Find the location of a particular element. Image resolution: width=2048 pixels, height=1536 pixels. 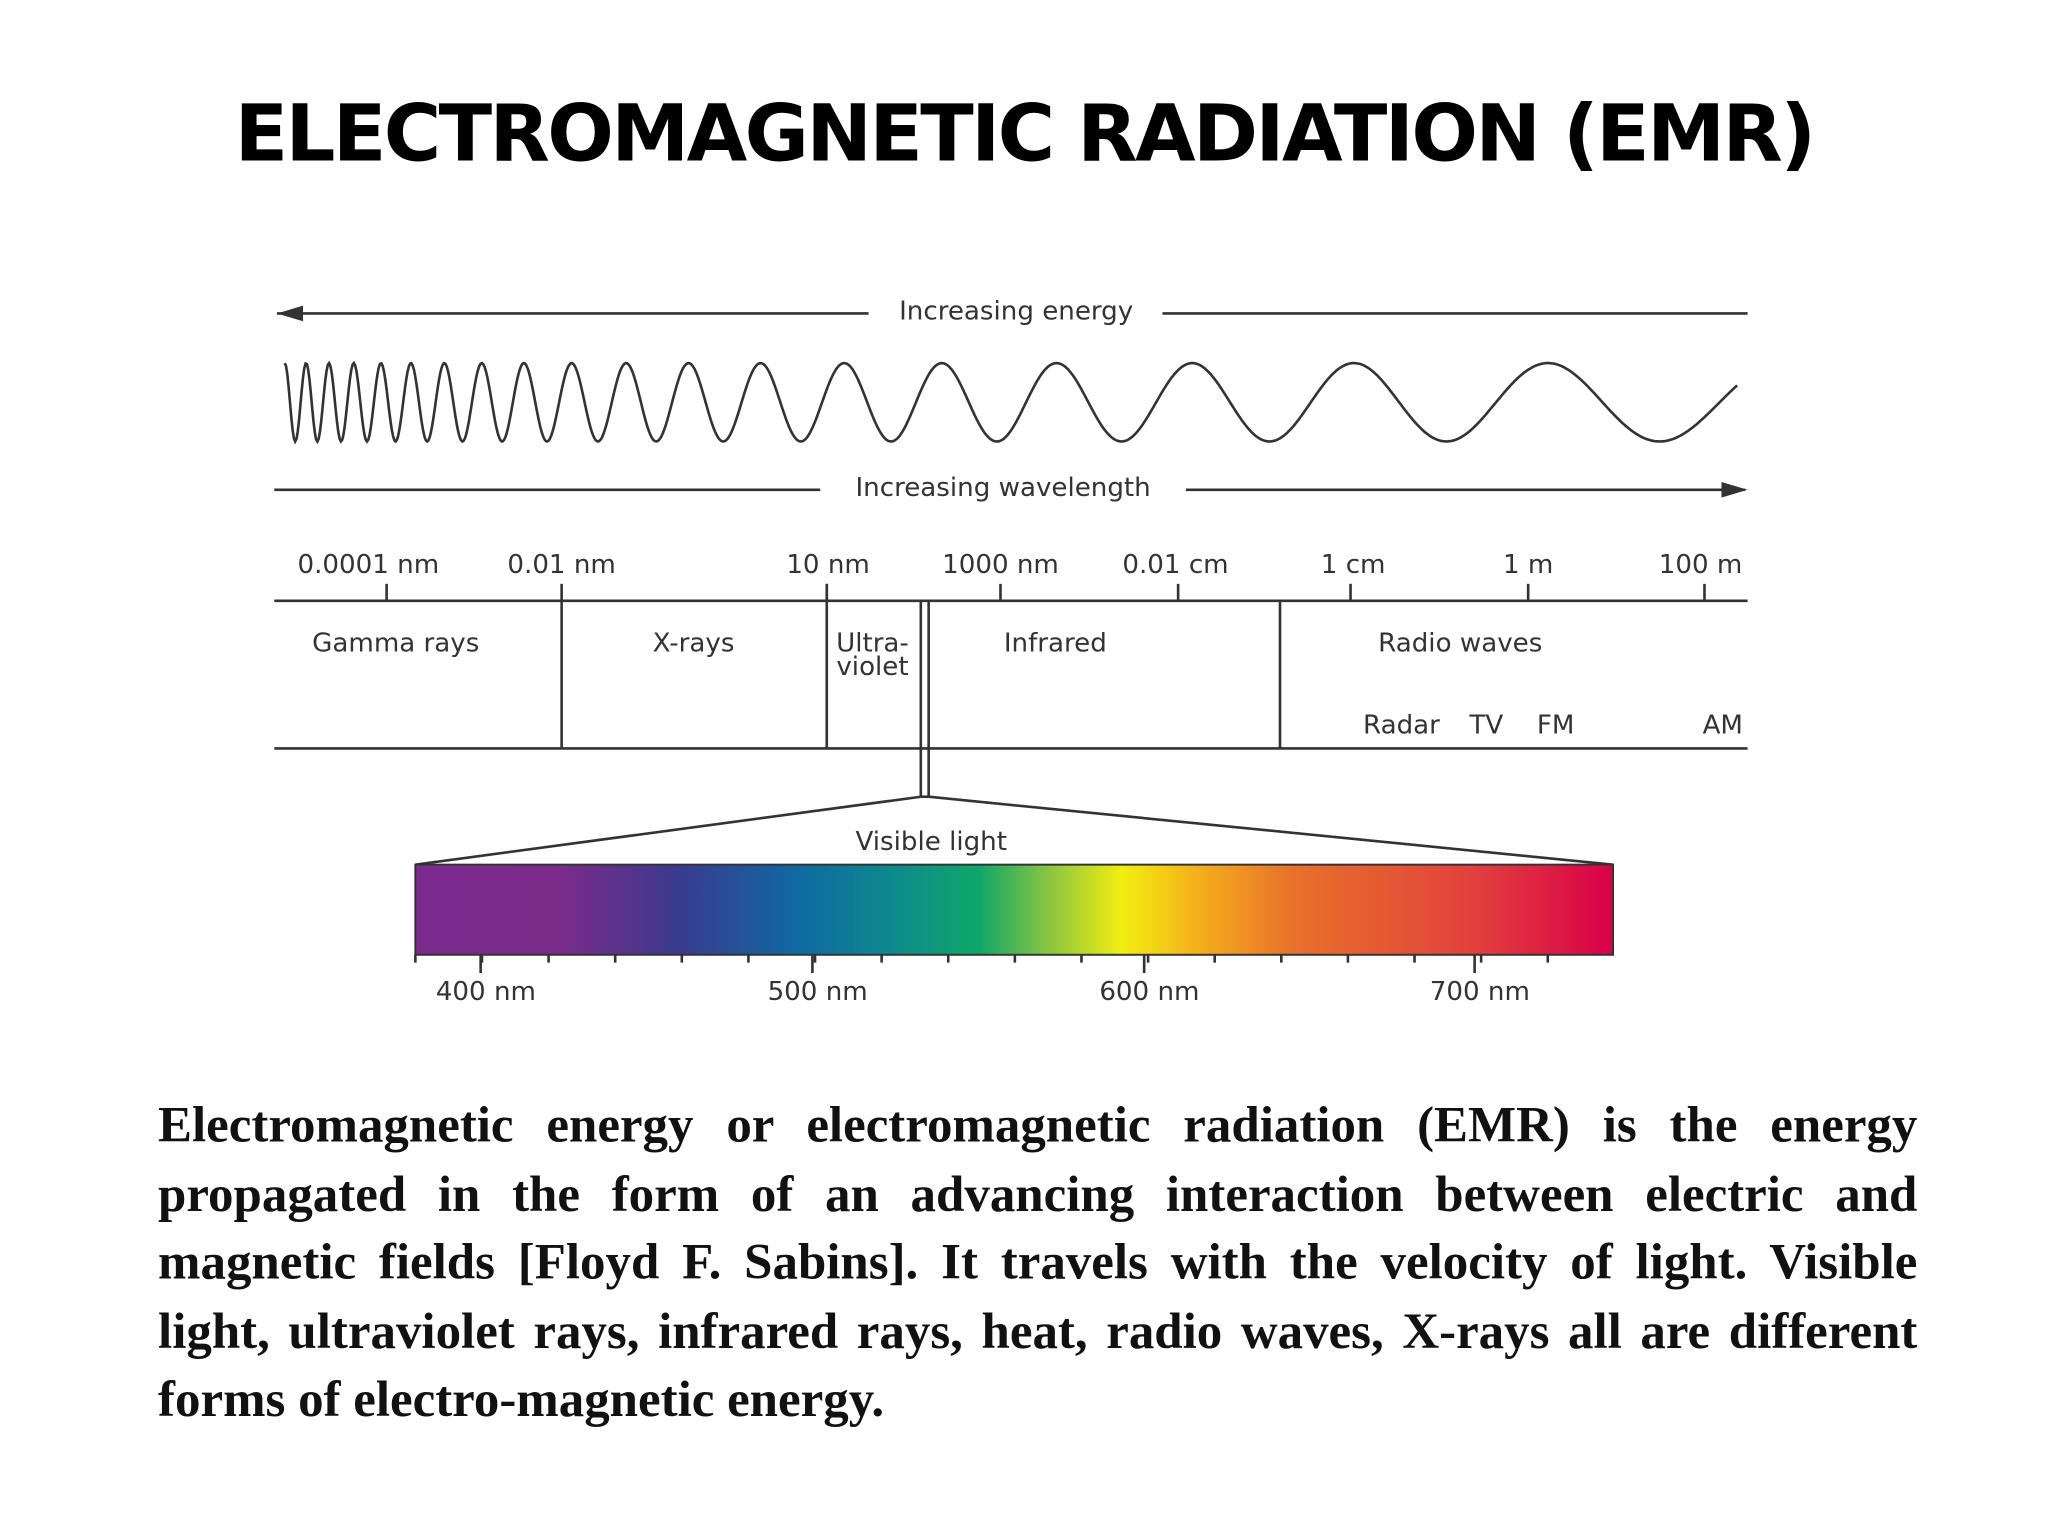

scale-label: 10 nm is located at coordinates (828, 565).